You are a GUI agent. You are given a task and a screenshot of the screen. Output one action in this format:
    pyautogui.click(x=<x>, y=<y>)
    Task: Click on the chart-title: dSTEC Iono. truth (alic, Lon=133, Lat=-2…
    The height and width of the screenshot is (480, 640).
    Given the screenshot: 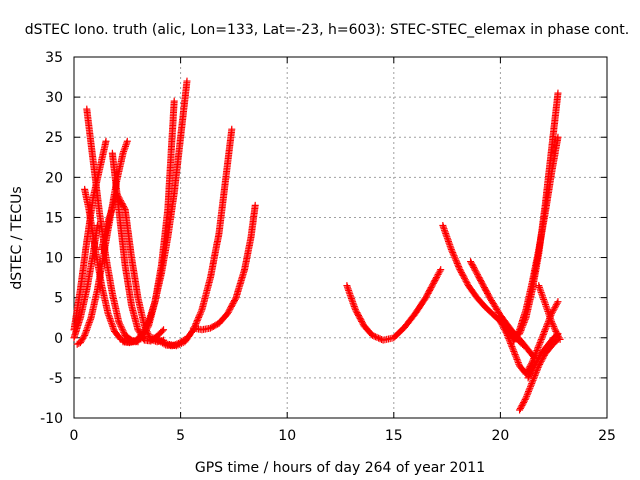 What is the action you would take?
    pyautogui.click(x=327, y=30)
    